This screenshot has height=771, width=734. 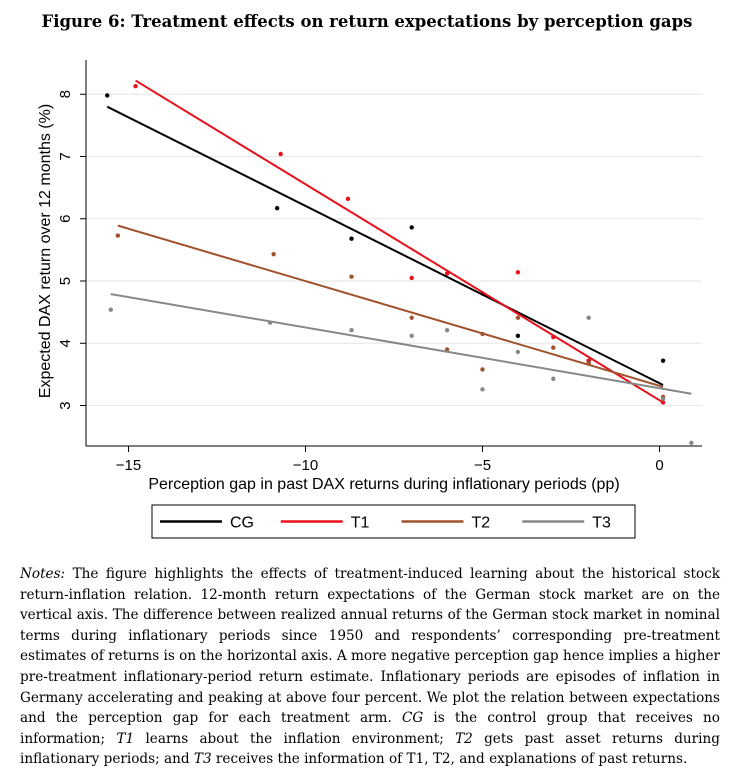 I want to click on notes-part3: learns about the inflation environment;, so click(x=295, y=738).